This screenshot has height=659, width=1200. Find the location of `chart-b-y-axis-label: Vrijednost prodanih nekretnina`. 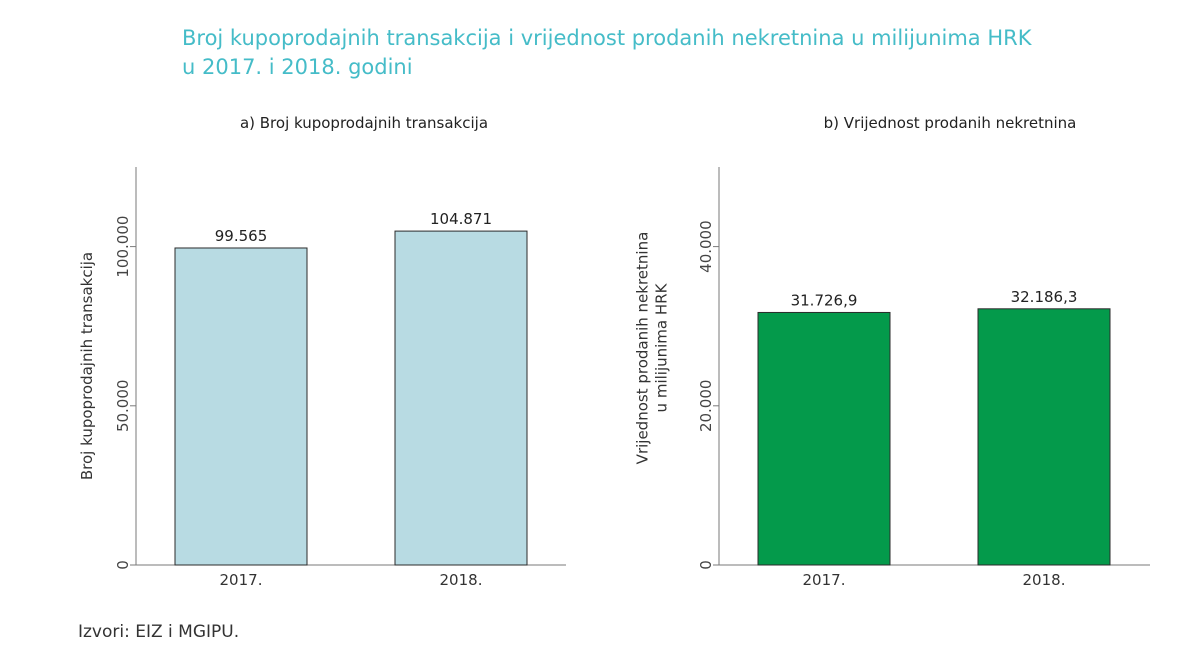

chart-b-y-axis-label: Vrijednost prodanih nekretnina is located at coordinates (643, 348).